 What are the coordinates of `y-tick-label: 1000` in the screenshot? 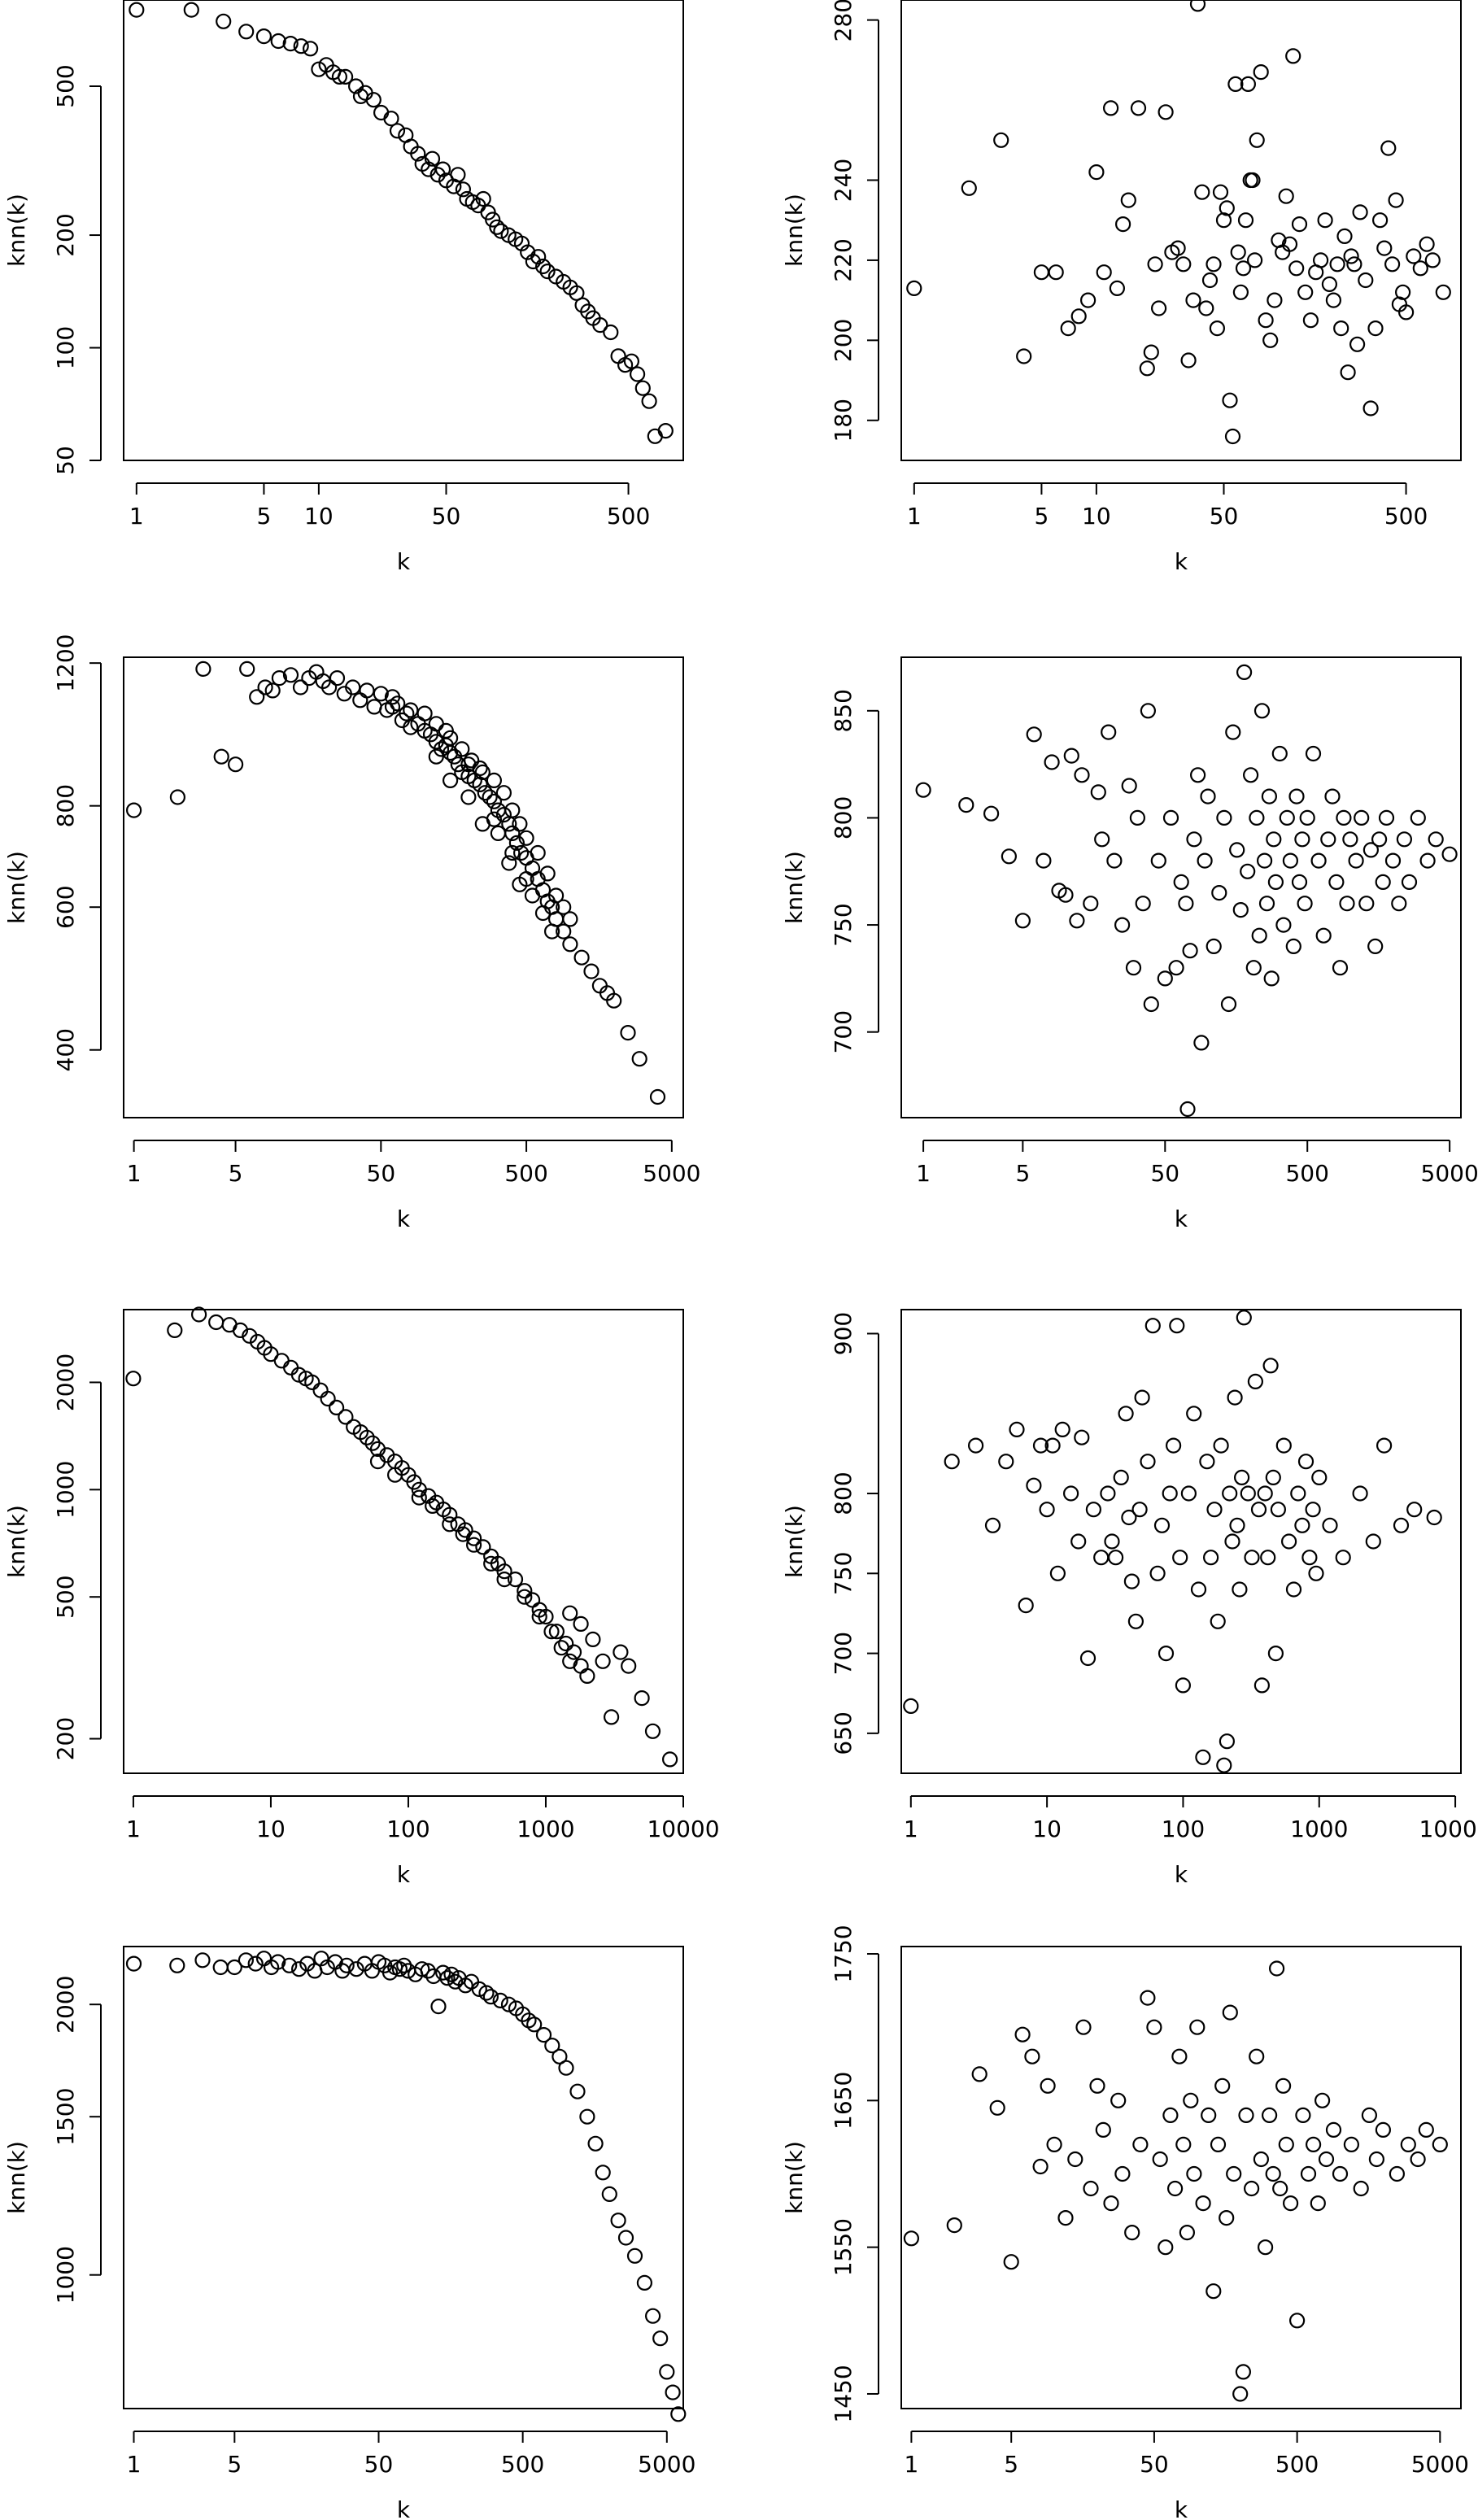 It's located at (65, 2275).